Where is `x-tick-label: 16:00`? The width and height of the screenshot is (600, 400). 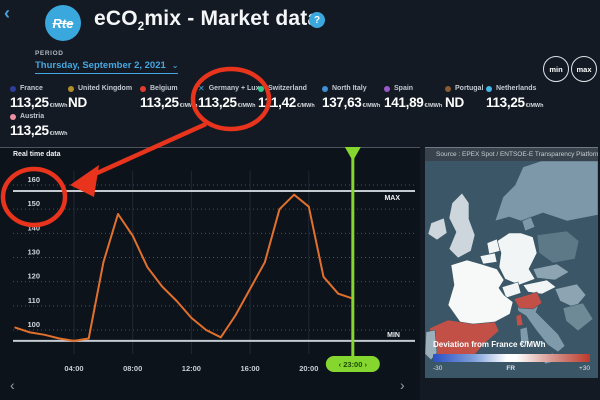
x-tick-label: 16:00 is located at coordinates (250, 368).